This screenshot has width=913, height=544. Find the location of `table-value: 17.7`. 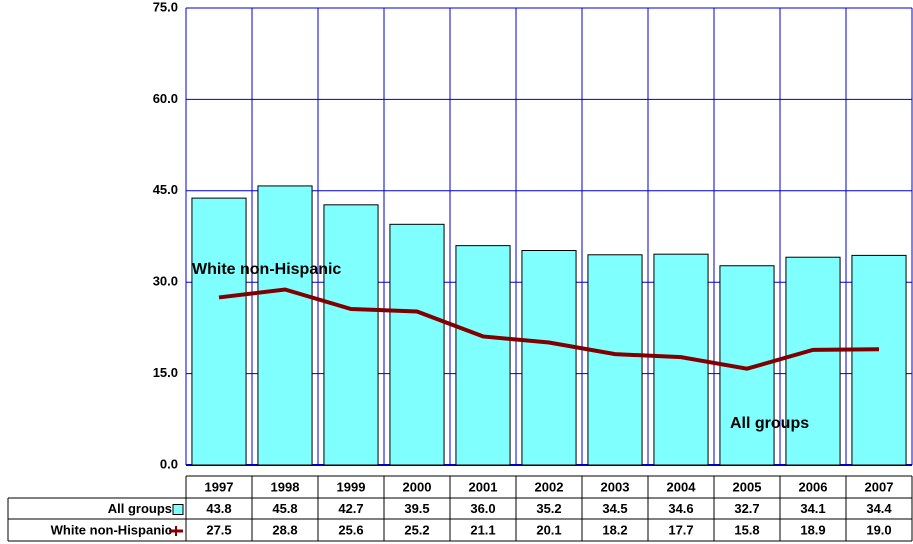

table-value: 17.7 is located at coordinates (680, 529).